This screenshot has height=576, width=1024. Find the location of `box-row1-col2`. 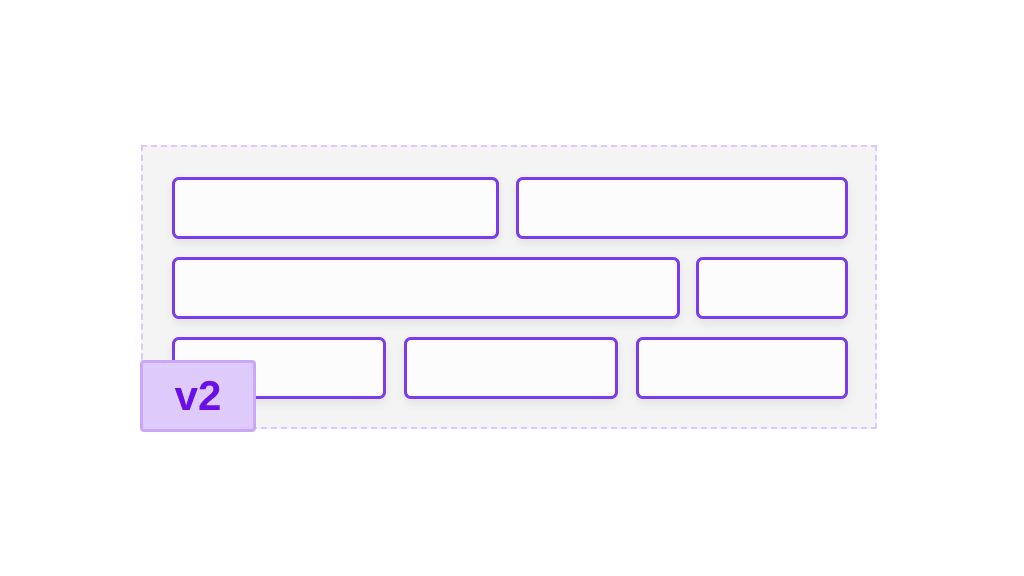

box-row1-col2 is located at coordinates (682, 208).